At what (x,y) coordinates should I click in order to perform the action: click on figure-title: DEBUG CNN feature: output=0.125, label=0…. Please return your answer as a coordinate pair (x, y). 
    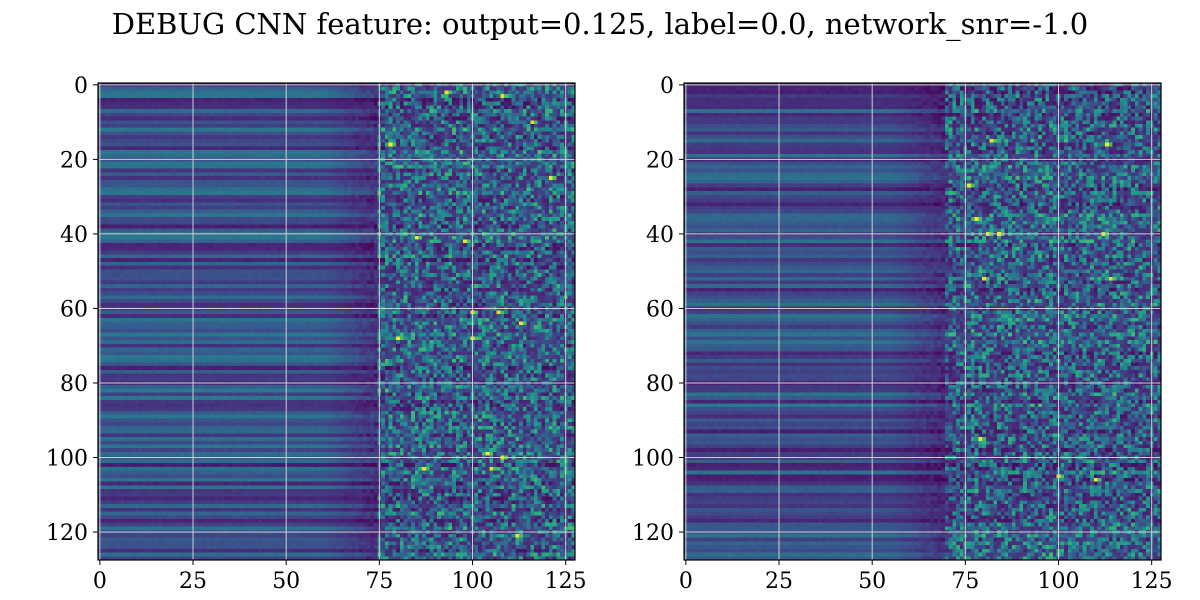
    Looking at the image, I should click on (600, 24).